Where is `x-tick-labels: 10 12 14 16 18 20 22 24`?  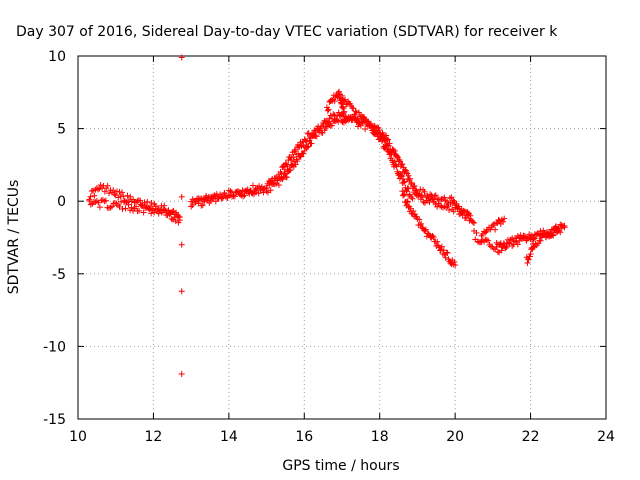 x-tick-labels: 10 12 14 16 18 20 22 24 is located at coordinates (342, 437).